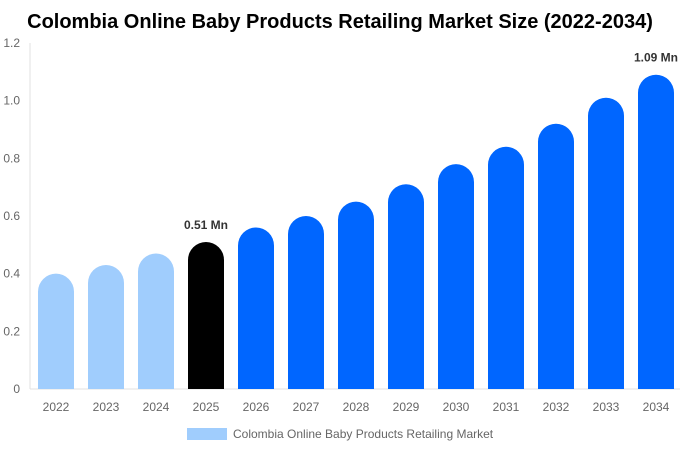 The width and height of the screenshot is (680, 450). I want to click on data-label-2034: 1.09 Mn, so click(656, 58).